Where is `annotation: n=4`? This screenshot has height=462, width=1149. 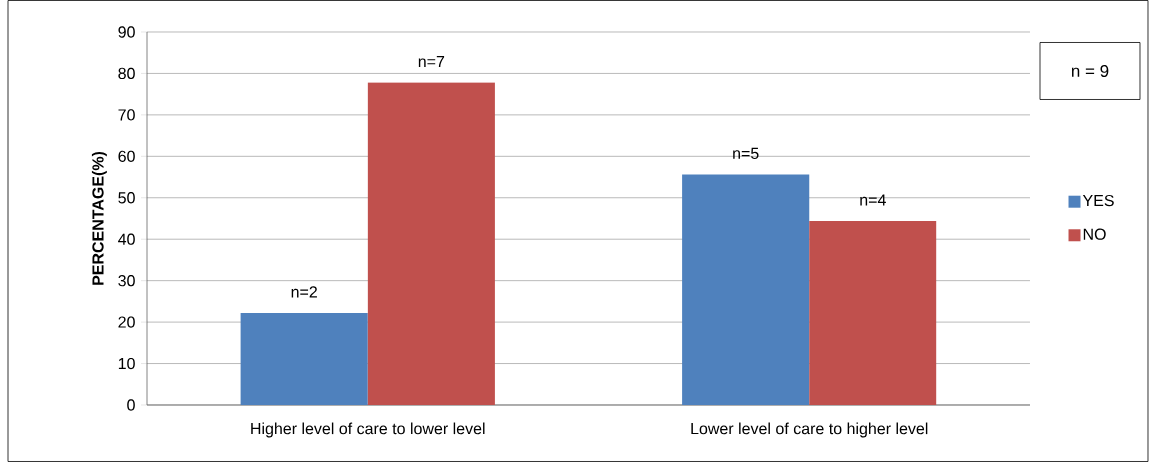
annotation: n=4 is located at coordinates (873, 200).